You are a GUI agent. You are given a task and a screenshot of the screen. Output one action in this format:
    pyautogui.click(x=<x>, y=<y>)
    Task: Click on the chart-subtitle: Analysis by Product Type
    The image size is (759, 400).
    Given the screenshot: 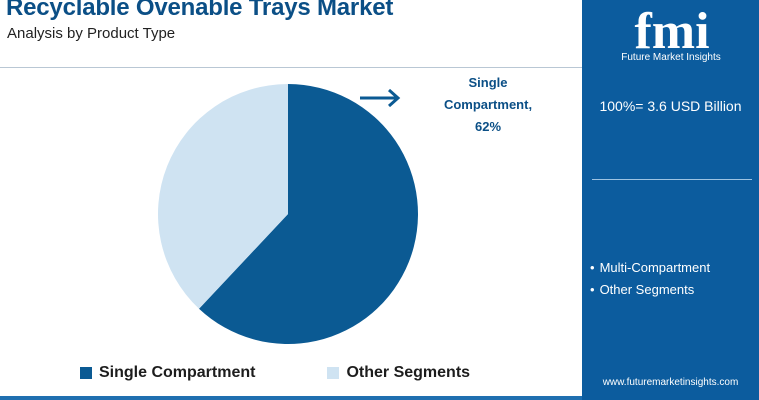 What is the action you would take?
    pyautogui.click(x=91, y=33)
    